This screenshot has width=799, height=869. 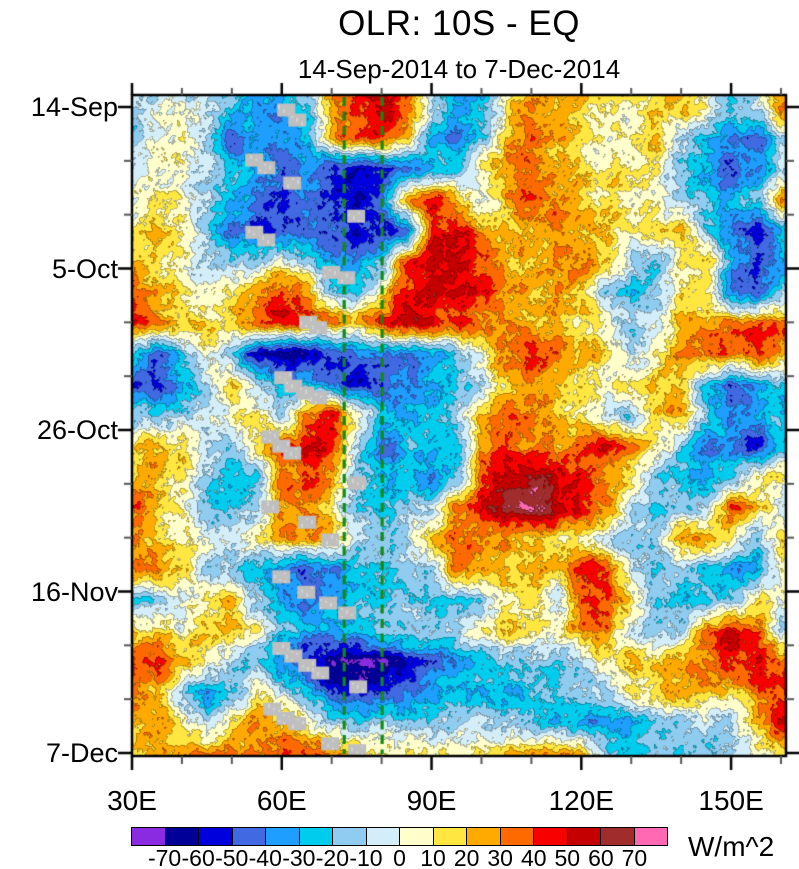 What do you see at coordinates (332, 857) in the screenshot?
I see `colorbar-tick-label: -20` at bounding box center [332, 857].